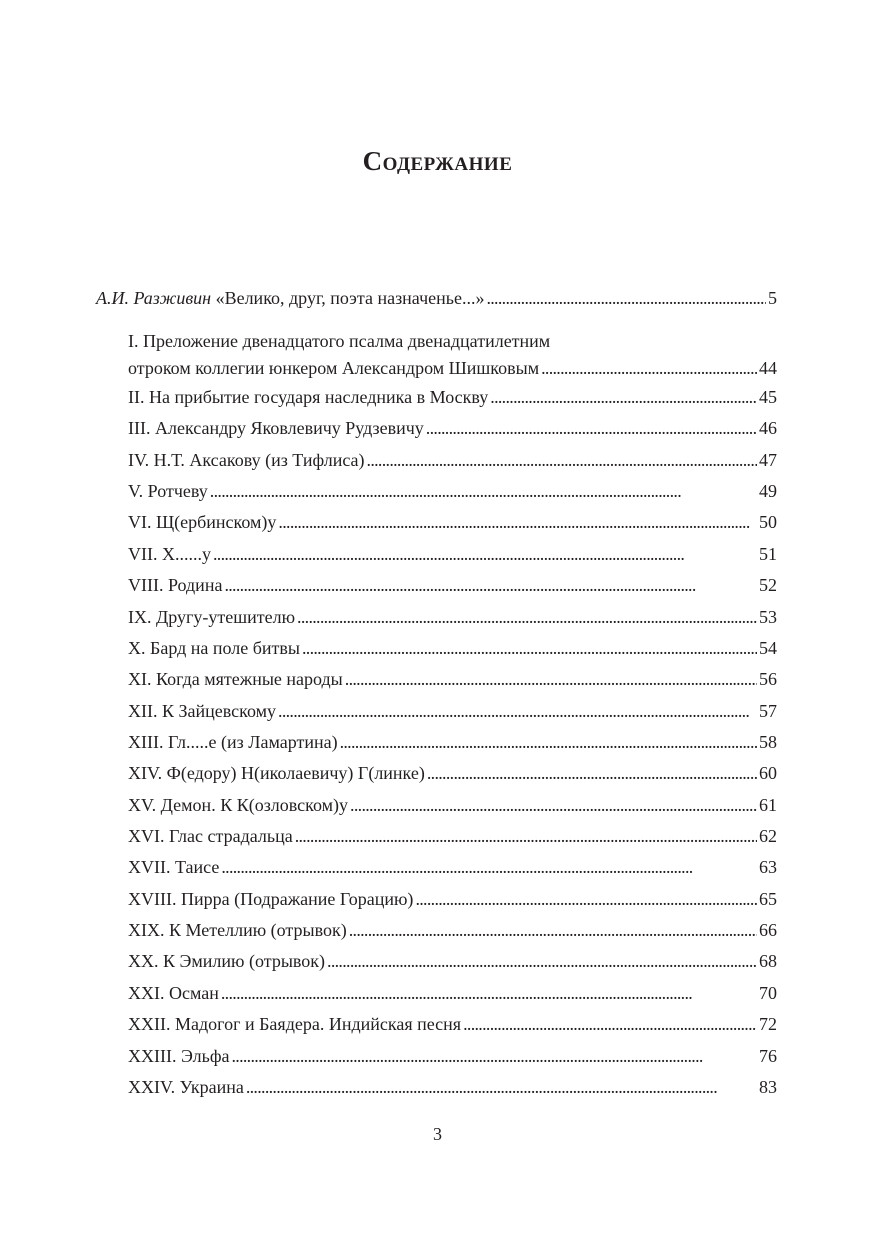 Image resolution: width=875 pixels, height=1241 pixels. What do you see at coordinates (768, 1055) in the screenshot?
I see `toc-entry-page: 76` at bounding box center [768, 1055].